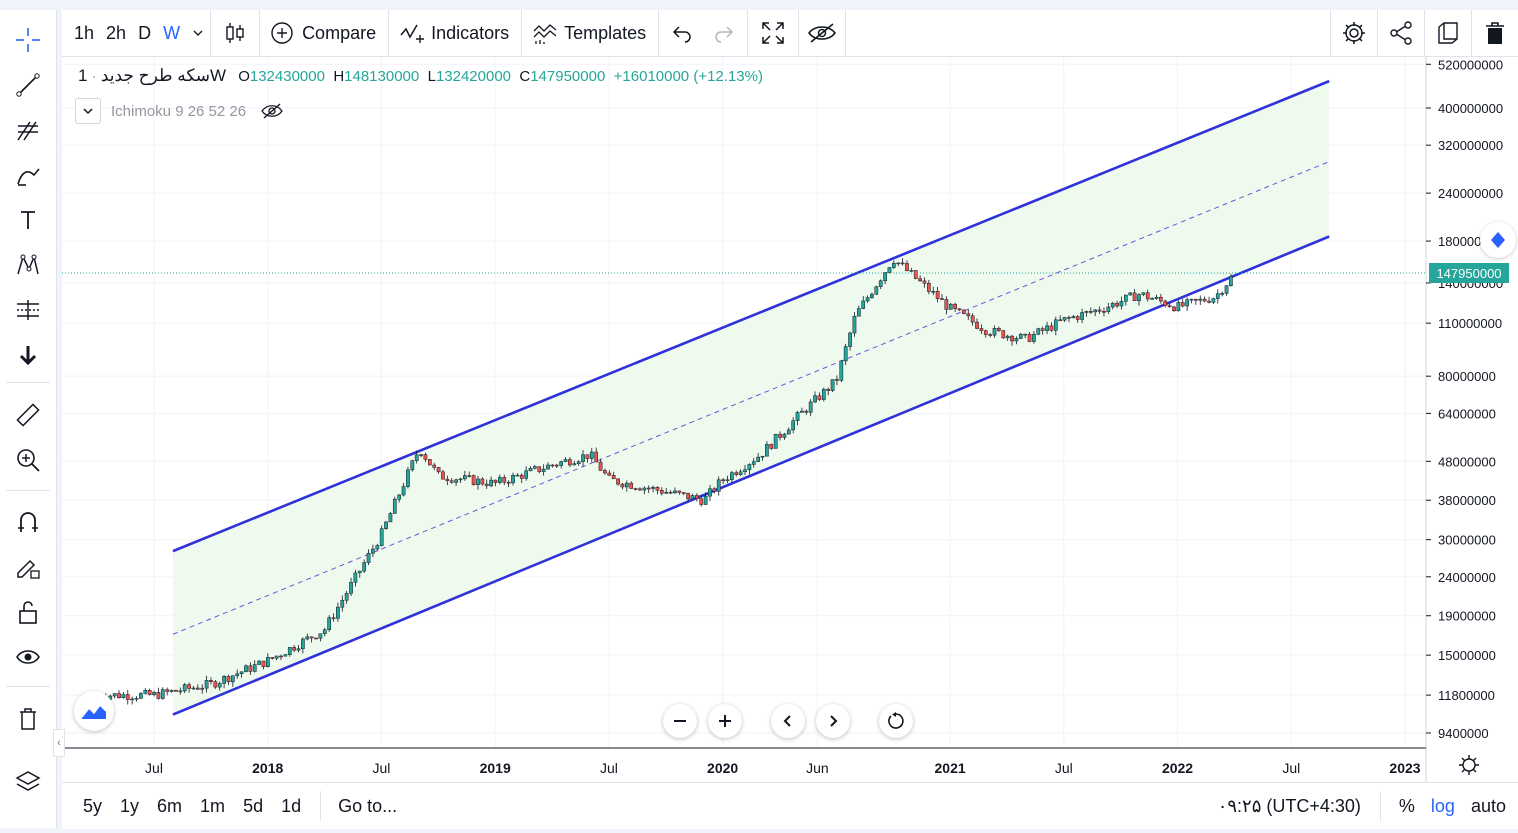 The image size is (1518, 833). Describe the element at coordinates (116, 32) in the screenshot. I see `interval-2h: 2h` at that location.